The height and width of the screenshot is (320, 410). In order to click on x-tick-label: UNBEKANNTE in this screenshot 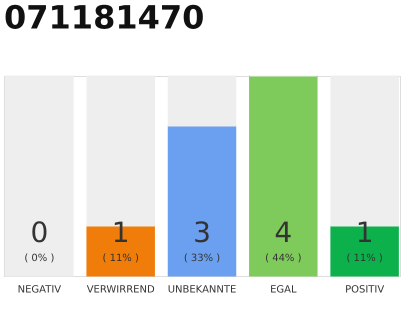, I will do `click(202, 290)`.